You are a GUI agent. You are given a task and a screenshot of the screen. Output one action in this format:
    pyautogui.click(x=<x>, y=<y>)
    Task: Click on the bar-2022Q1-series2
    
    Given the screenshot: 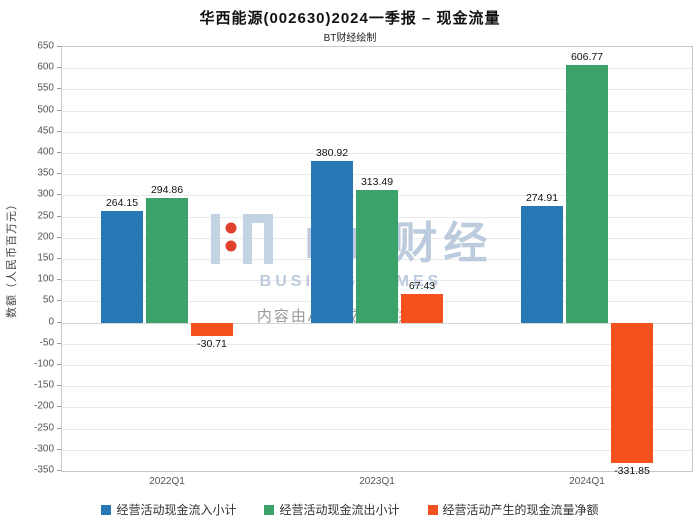 What is the action you would take?
    pyautogui.click(x=167, y=260)
    